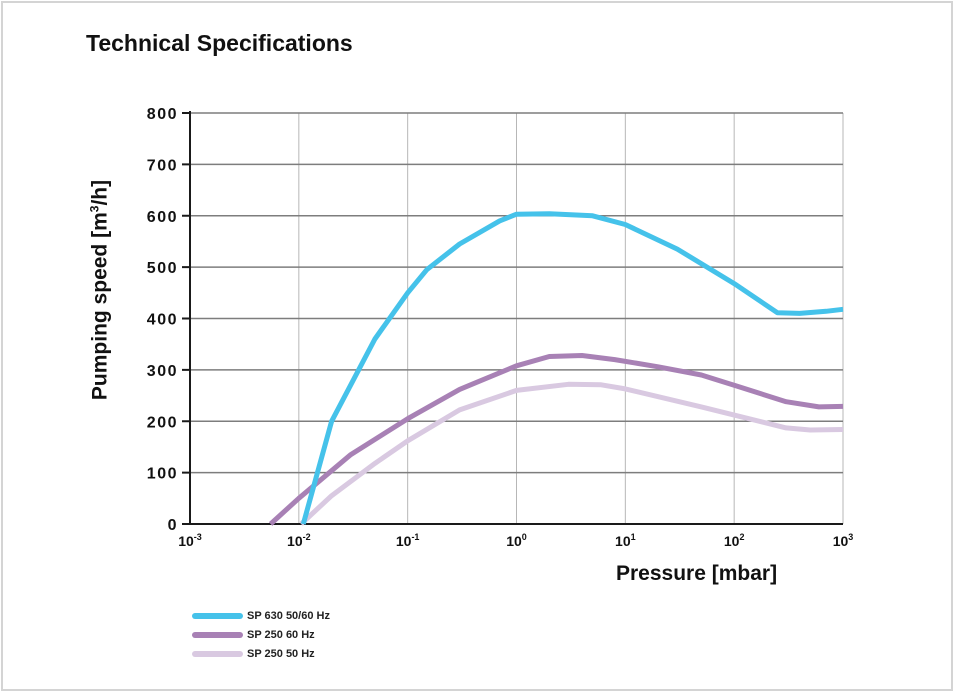  What do you see at coordinates (281, 653) in the screenshot?
I see `legend-label-sp250-50: SP 250 50 Hz` at bounding box center [281, 653].